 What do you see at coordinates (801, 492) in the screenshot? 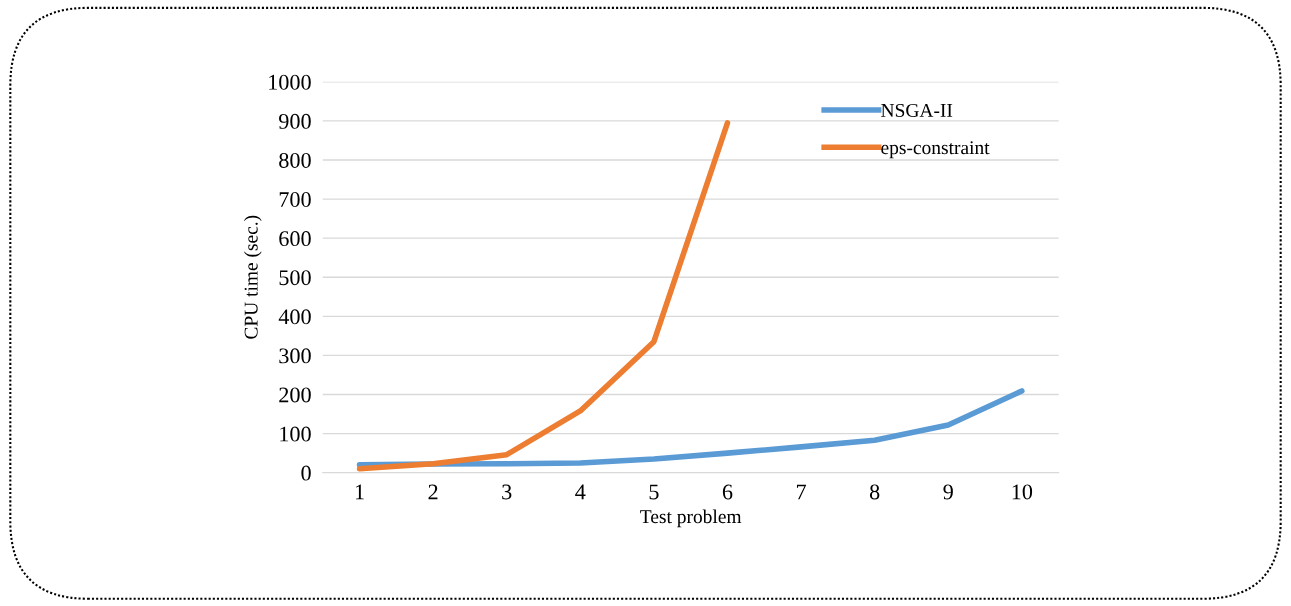
I see `x-tick-label: 7` at bounding box center [801, 492].